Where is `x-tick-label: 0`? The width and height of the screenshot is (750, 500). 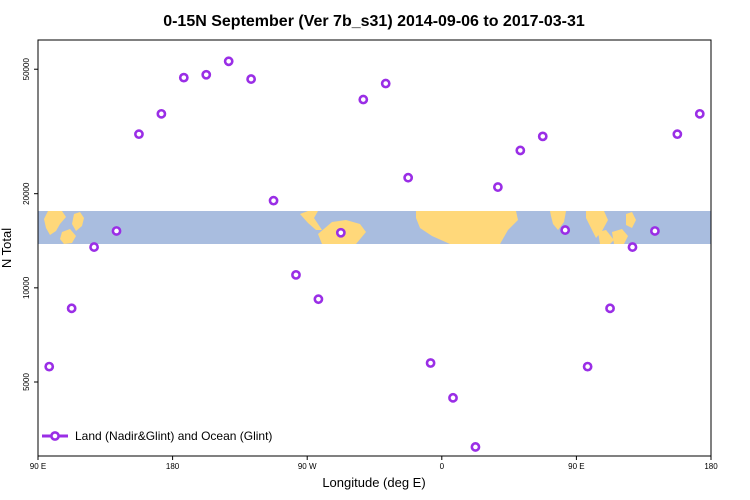 x-tick-label: 0 is located at coordinates (442, 466).